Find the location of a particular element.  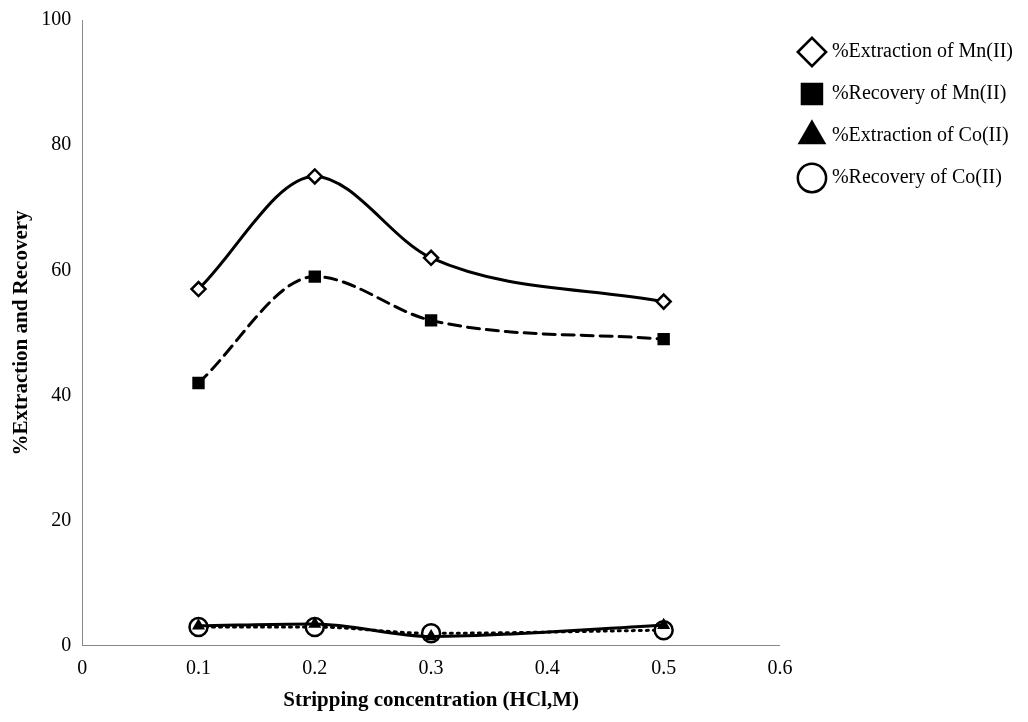

legend-label: %Extraction of Mn(II) is located at coordinates (922, 51).